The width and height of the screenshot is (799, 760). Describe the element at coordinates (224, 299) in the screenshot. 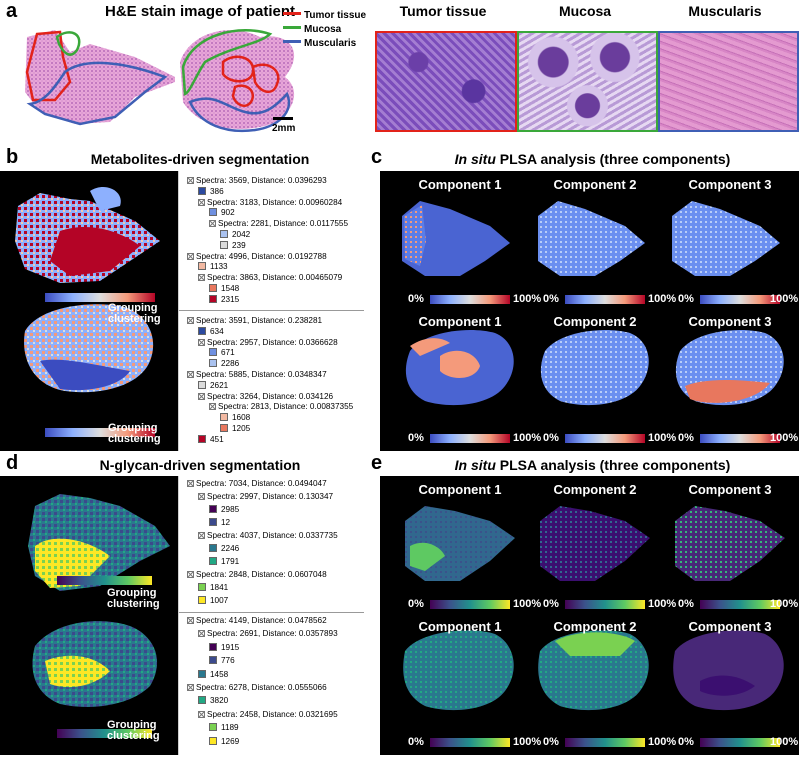

I see `tree-leaf: 2315` at that location.